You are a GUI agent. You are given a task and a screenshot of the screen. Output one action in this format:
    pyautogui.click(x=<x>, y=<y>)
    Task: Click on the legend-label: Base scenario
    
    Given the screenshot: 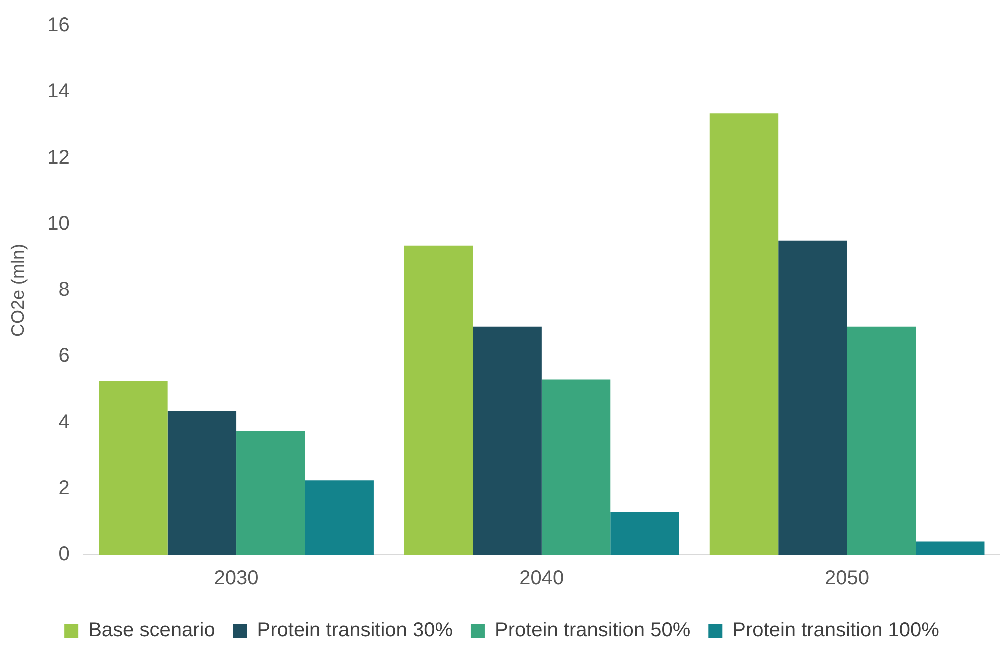 What is the action you would take?
    pyautogui.click(x=152, y=631)
    